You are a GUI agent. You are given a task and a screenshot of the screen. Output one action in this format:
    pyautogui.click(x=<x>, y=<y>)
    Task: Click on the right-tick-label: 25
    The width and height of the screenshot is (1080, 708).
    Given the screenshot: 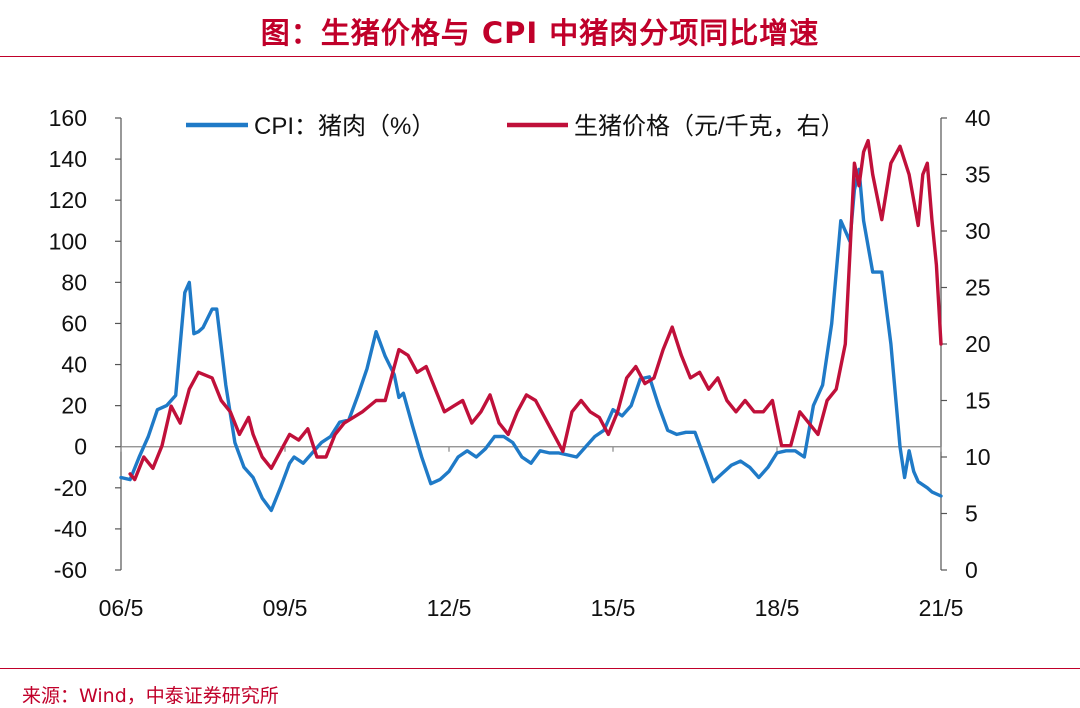 What is the action you would take?
    pyautogui.click(x=978, y=288)
    